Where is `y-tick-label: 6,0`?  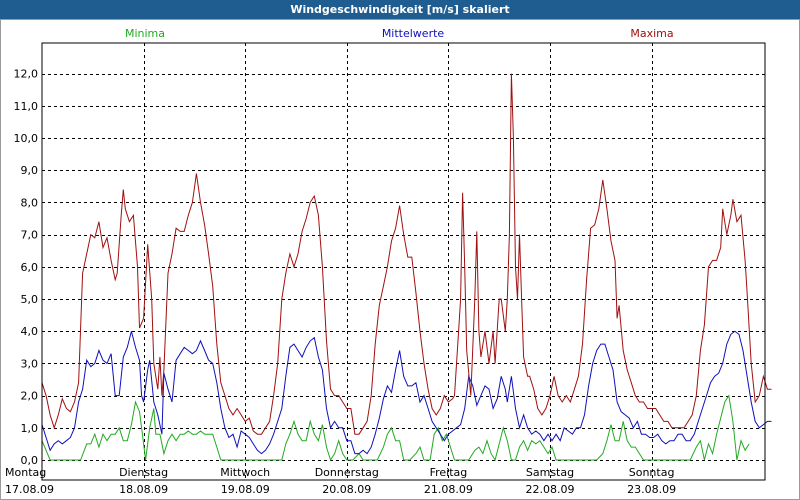 y-tick-label: 6,0 is located at coordinates (30, 267).